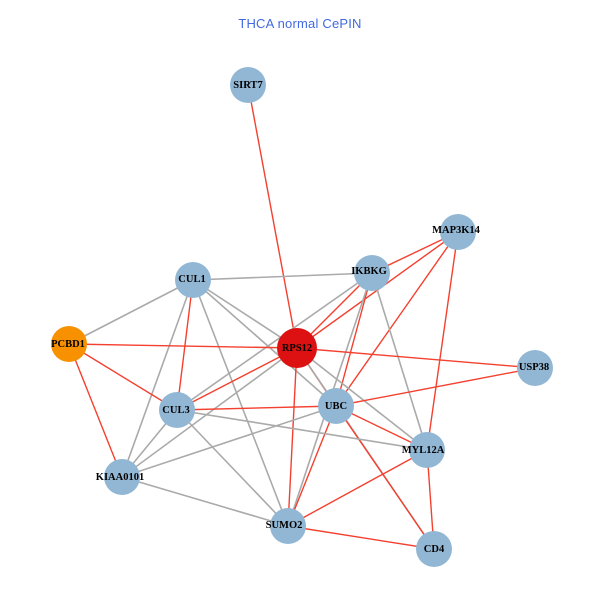 The width and height of the screenshot is (600, 600). I want to click on node-circle-sumo2, so click(288, 526).